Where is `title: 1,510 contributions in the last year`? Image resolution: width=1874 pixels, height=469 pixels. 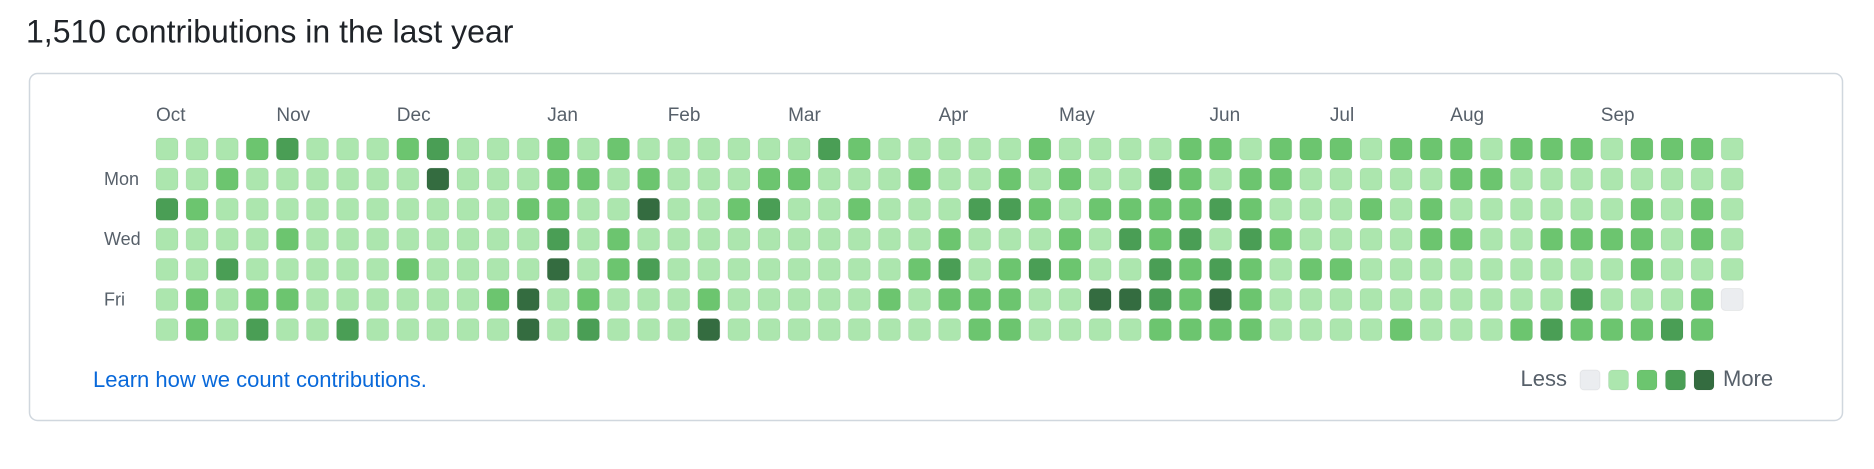
title: 1,510 contributions in the last year is located at coordinates (270, 31).